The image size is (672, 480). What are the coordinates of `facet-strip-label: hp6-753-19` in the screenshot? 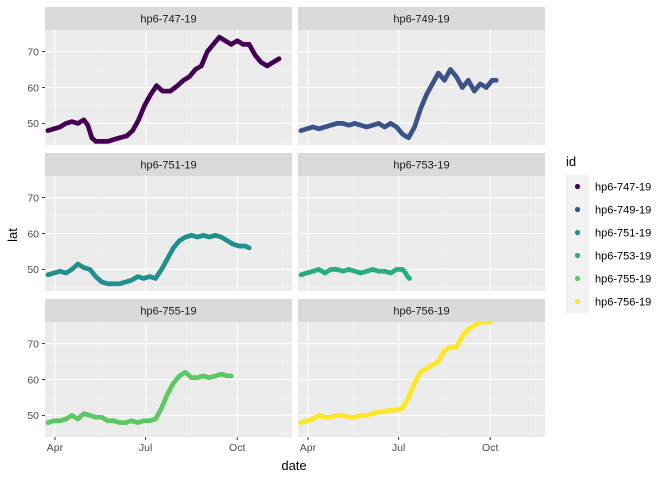 It's located at (421, 166).